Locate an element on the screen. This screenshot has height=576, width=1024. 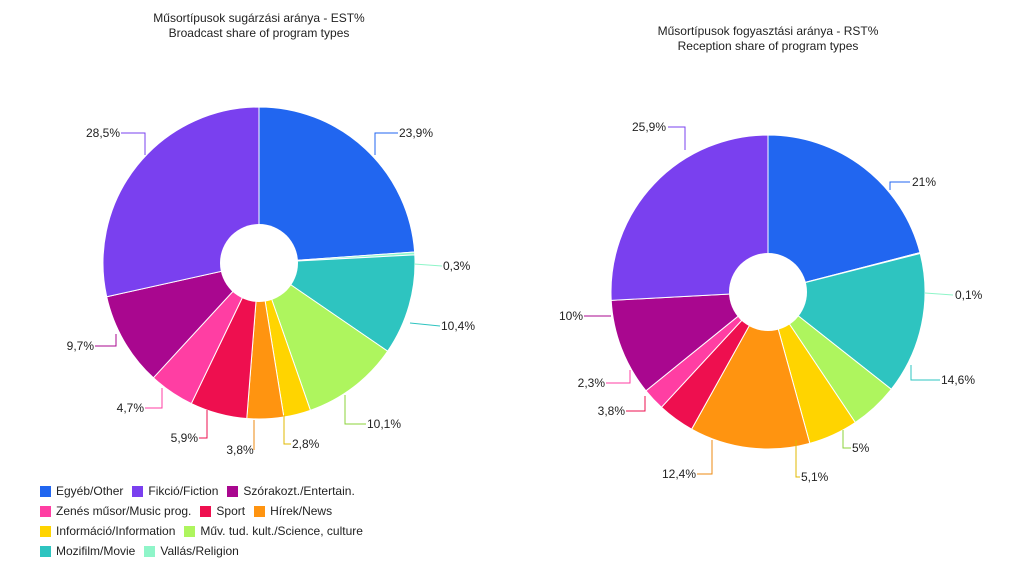
data-label: 5% is located at coordinates (861, 448).